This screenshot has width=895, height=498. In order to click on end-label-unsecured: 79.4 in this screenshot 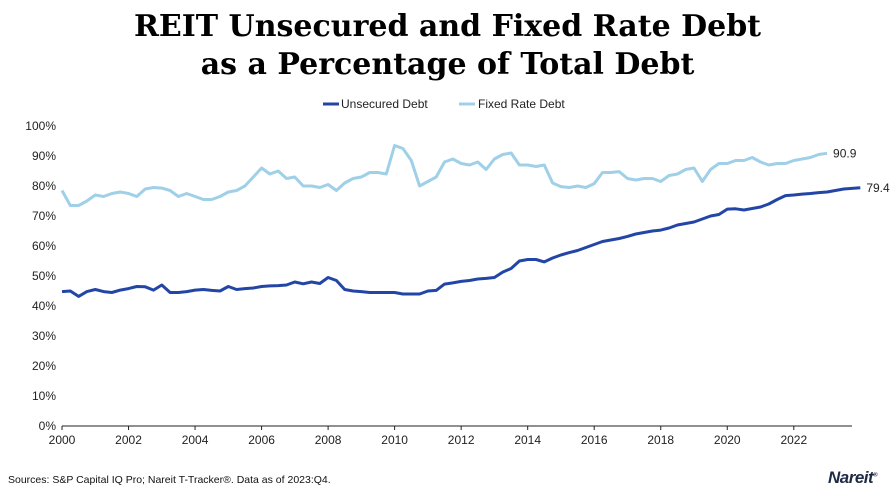, I will do `click(878, 188)`.